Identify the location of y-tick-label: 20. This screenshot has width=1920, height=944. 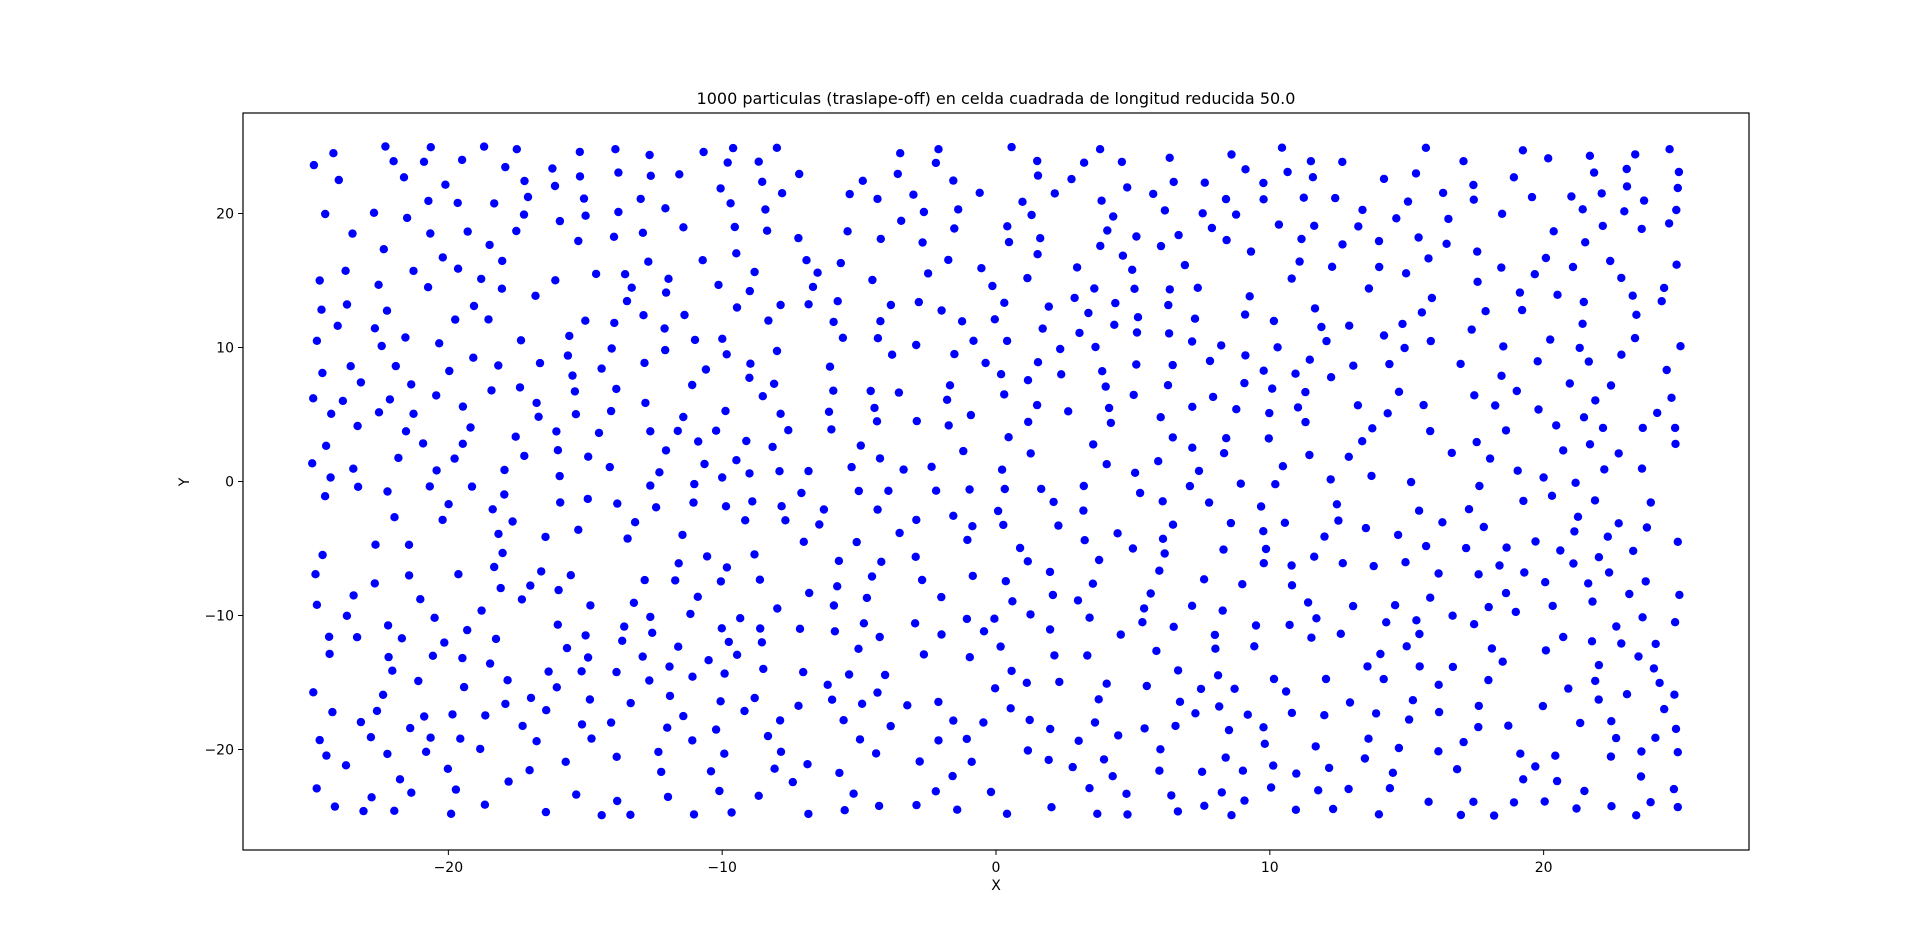
(225, 215).